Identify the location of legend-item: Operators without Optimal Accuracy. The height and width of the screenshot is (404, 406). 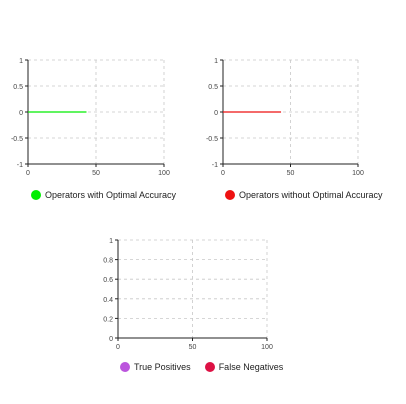
(304, 195).